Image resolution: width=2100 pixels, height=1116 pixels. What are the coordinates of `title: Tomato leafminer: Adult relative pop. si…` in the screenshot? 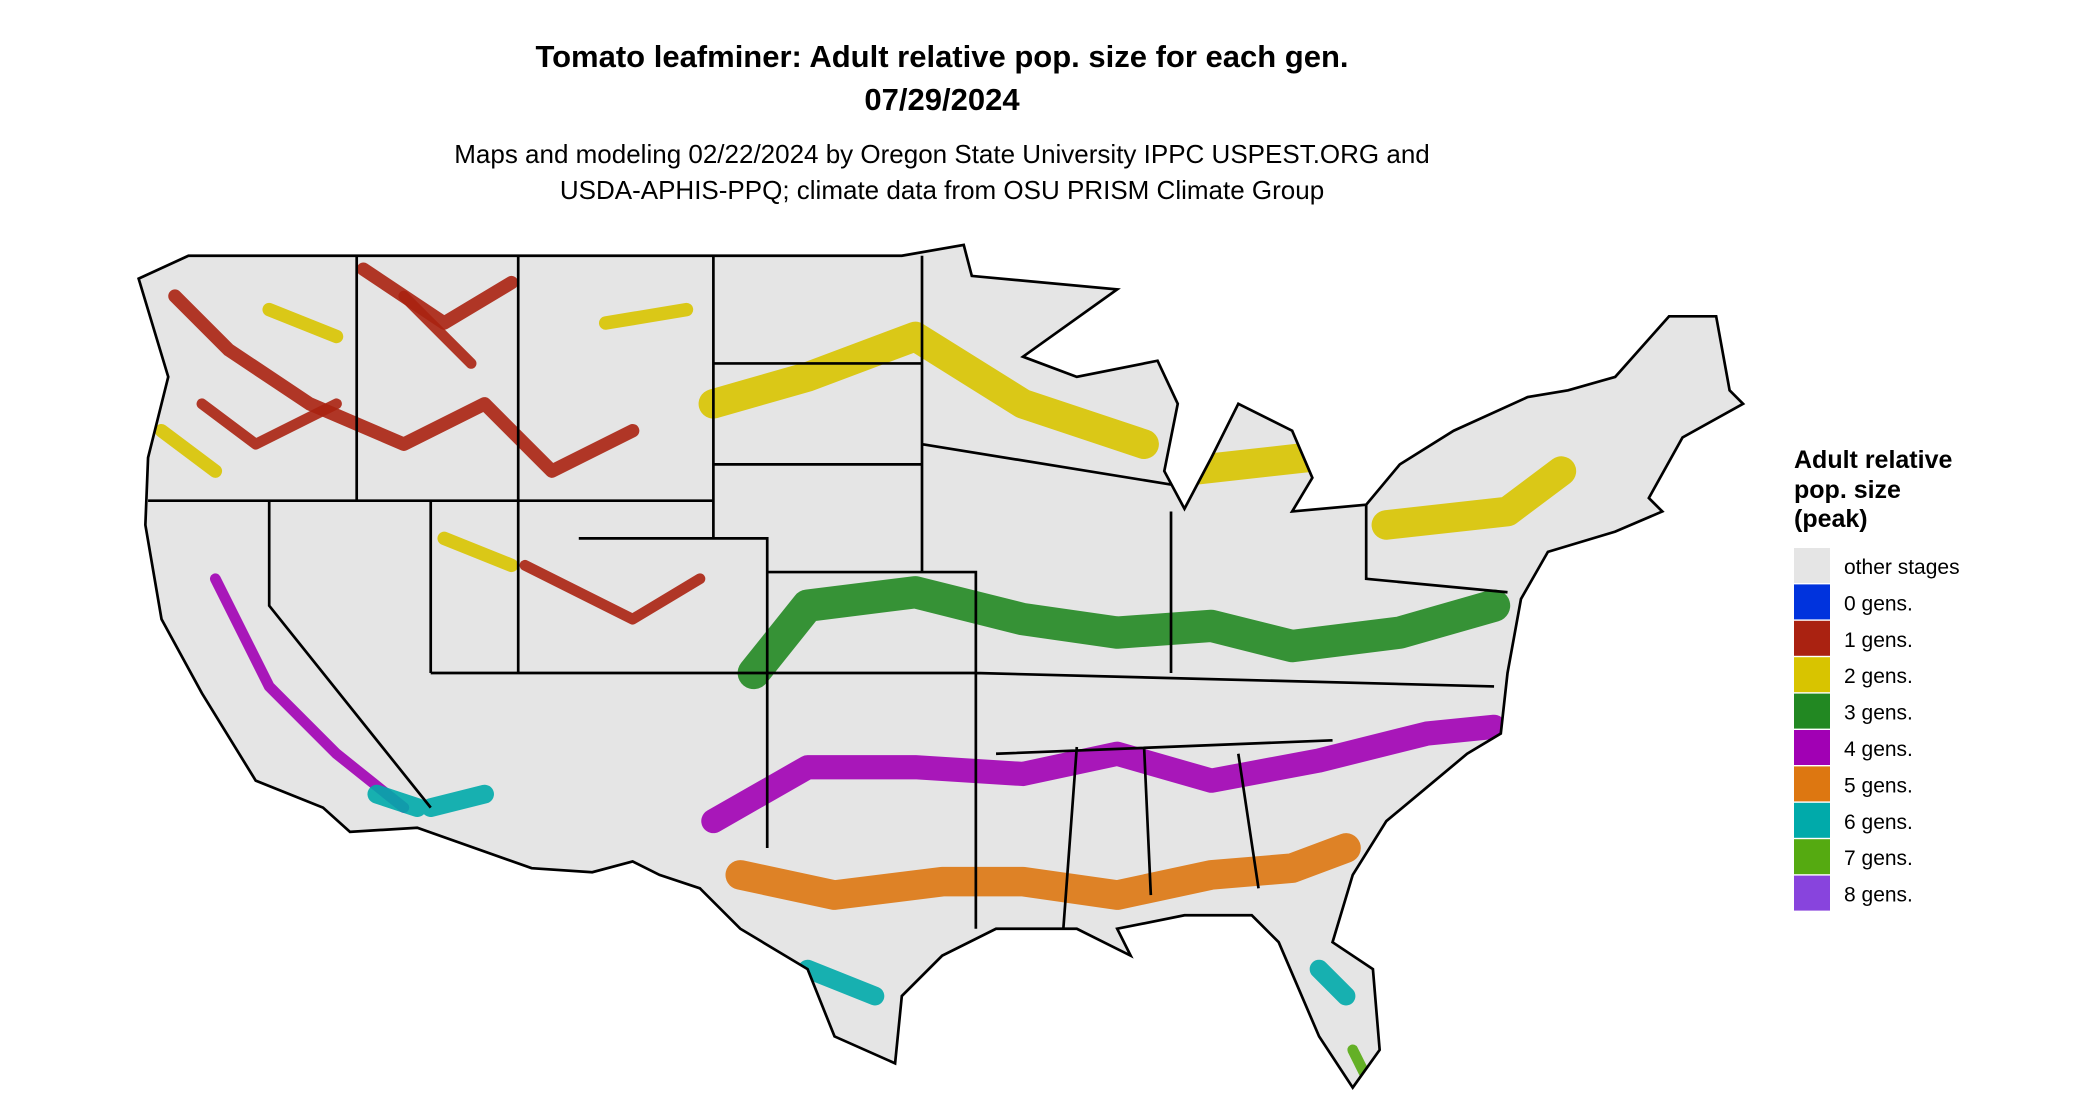 It's located at (941, 56).